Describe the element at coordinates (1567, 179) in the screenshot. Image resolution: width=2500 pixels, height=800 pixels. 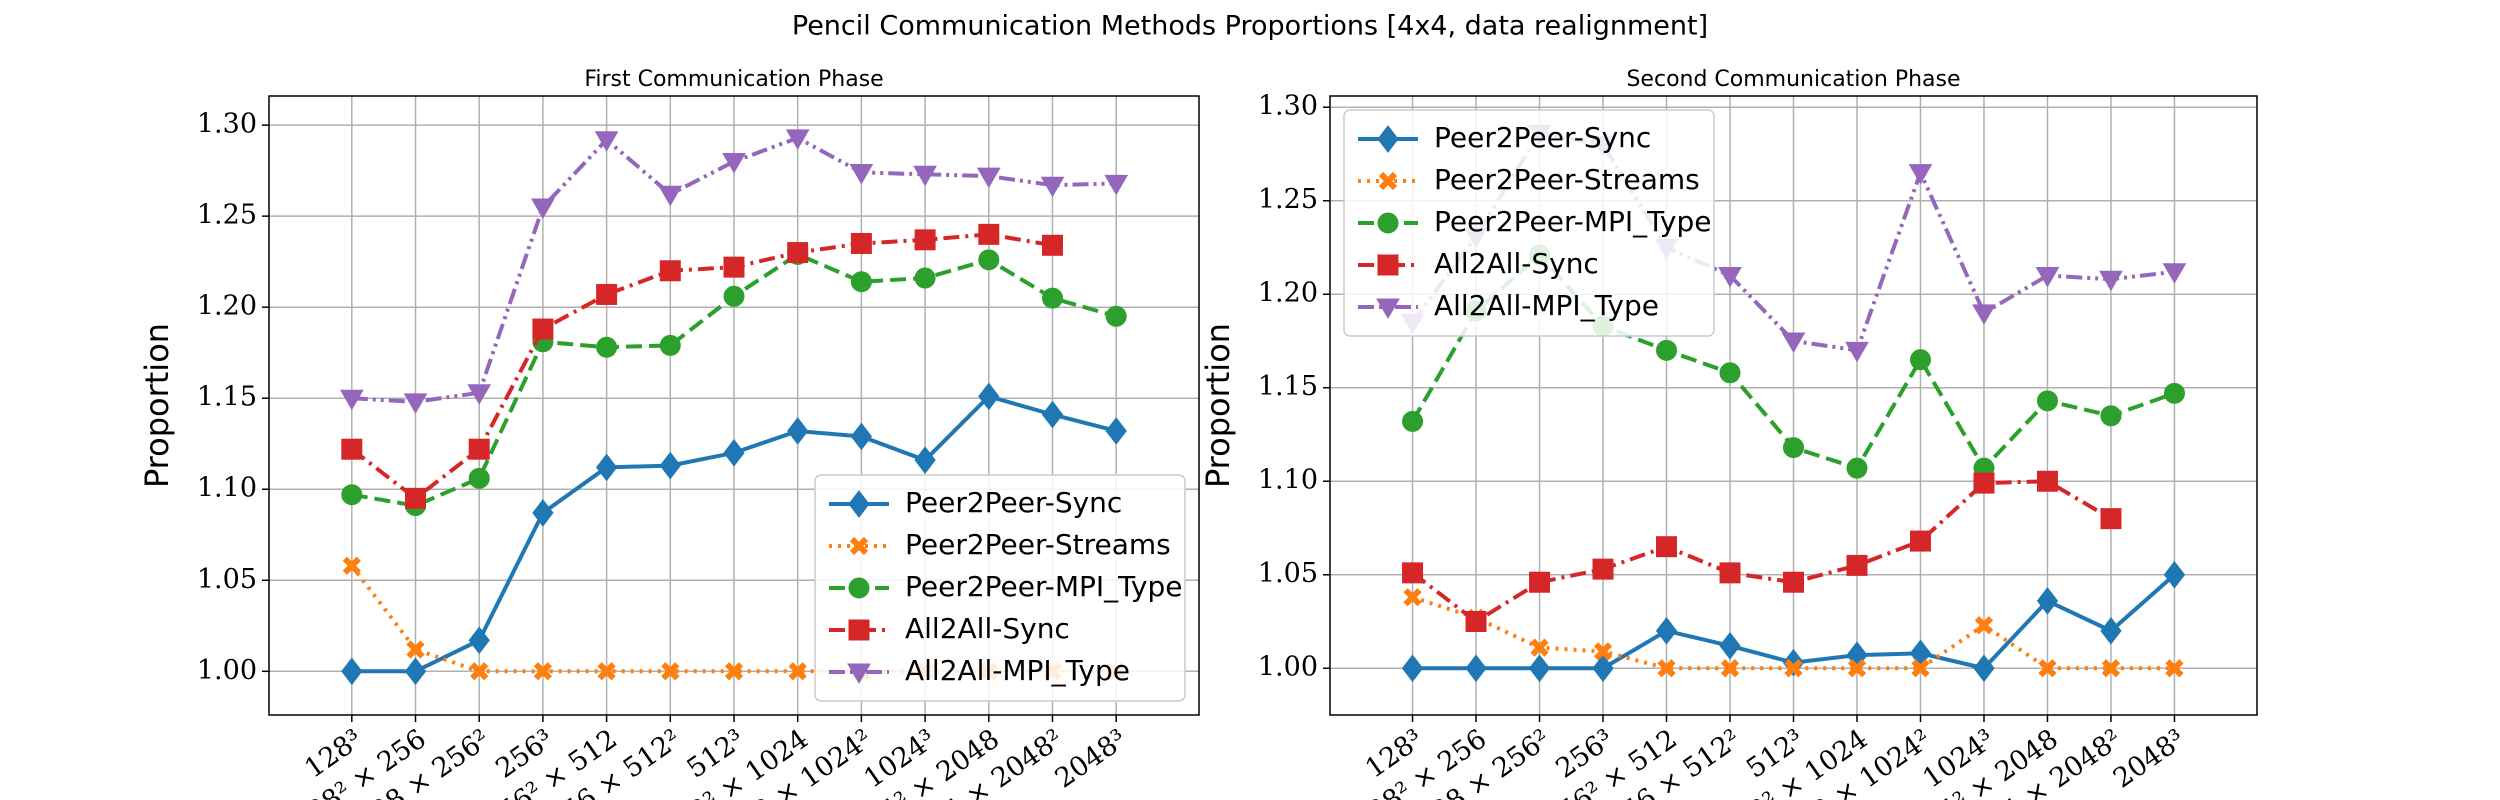
I see `legend-label: Peer2Peer-Streams` at that location.